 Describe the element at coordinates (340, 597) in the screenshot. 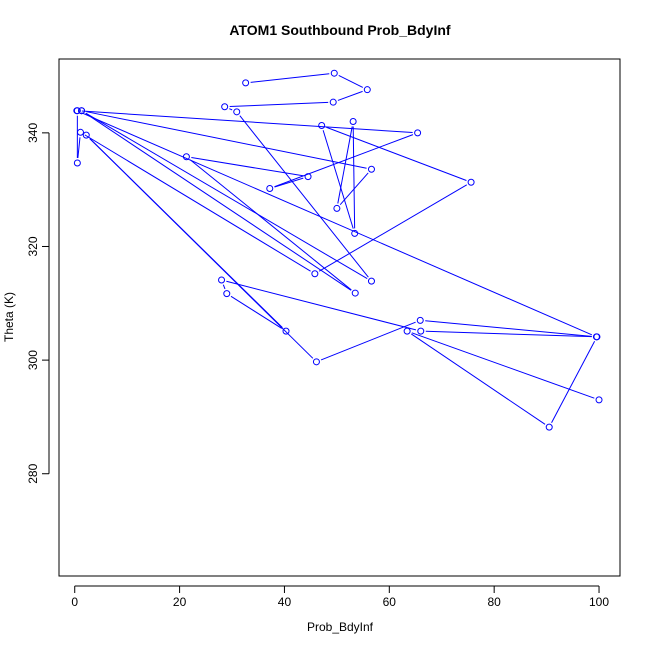

I see `x-axis: 0 20 40 60 80 100` at that location.